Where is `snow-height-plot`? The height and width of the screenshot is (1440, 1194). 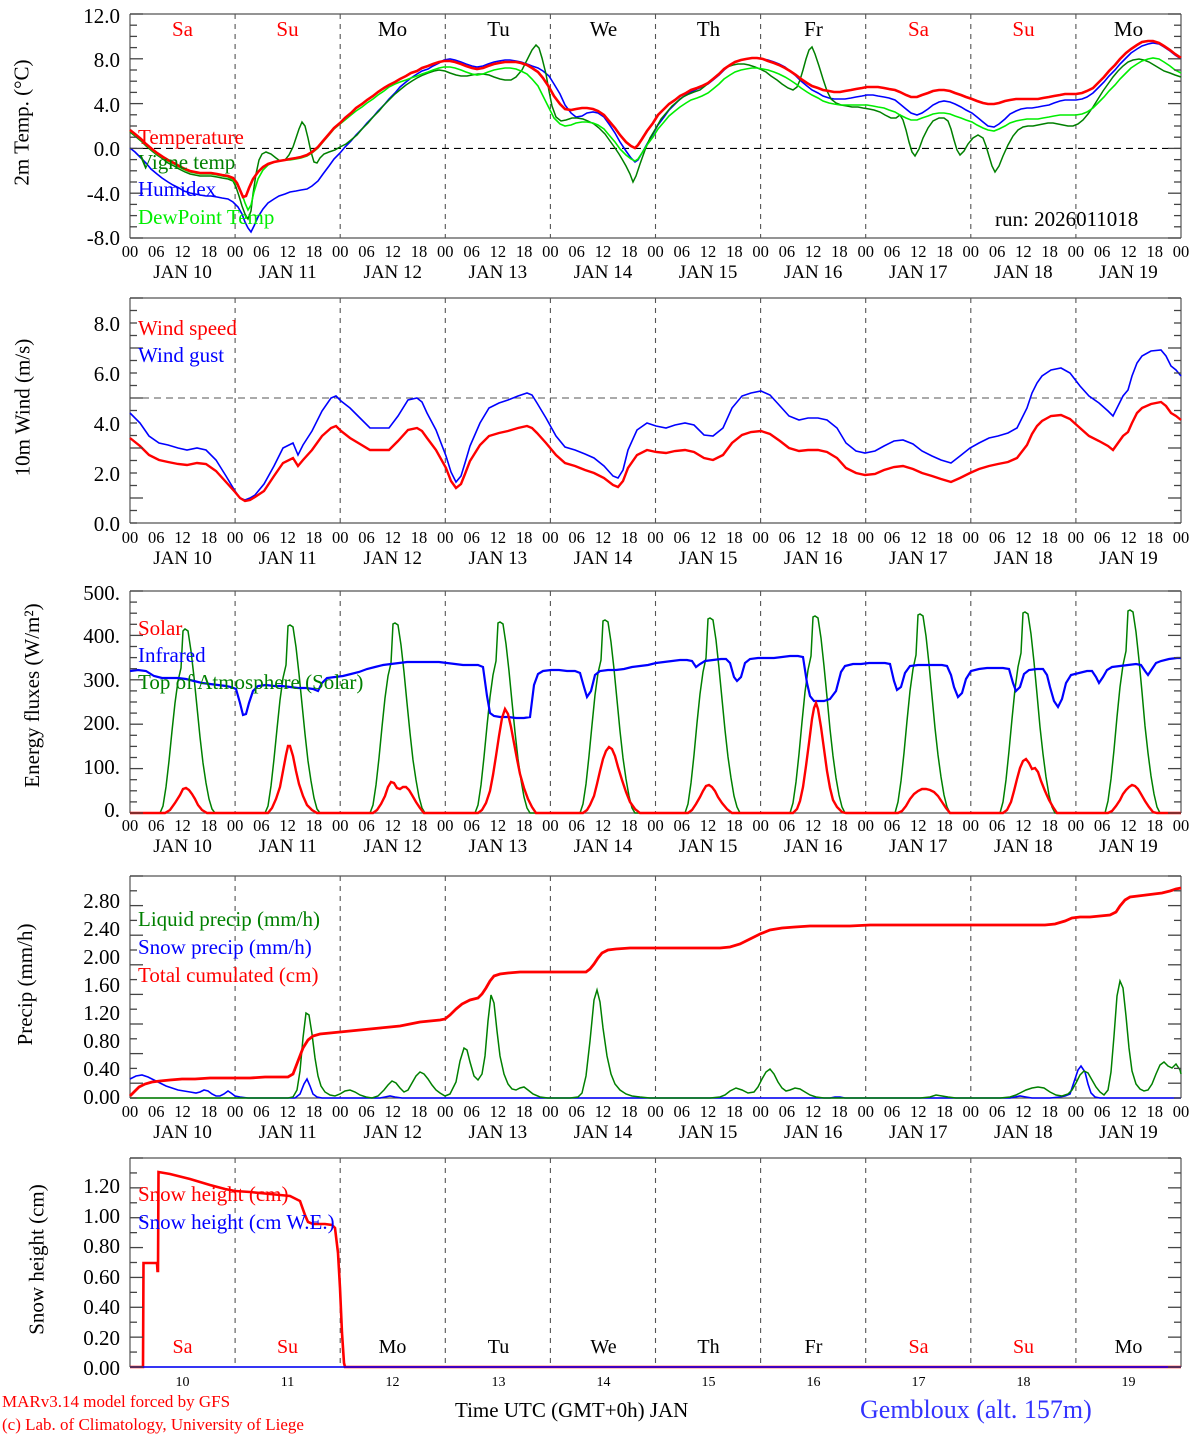
snow-height-plot is located at coordinates (655, 1263).